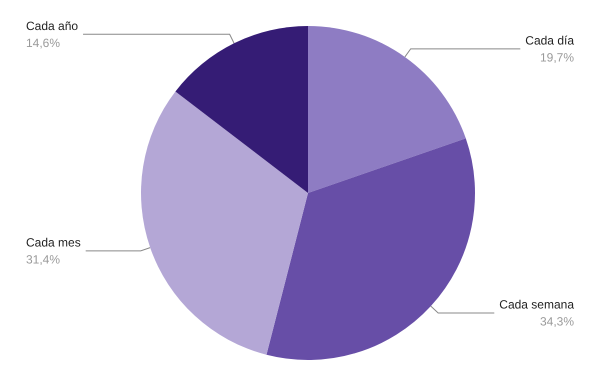 This screenshot has width=600, height=371. Describe the element at coordinates (53, 242) in the screenshot. I see `slice-label: Cada mes` at that location.